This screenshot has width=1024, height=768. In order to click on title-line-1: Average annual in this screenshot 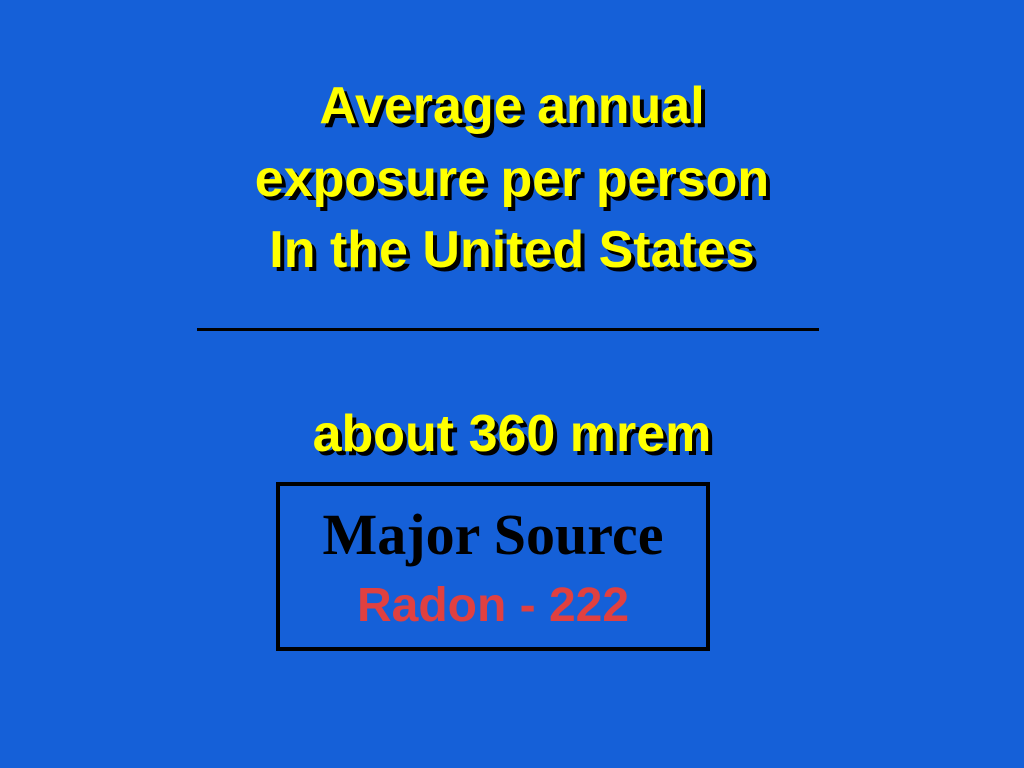, I will do `click(512, 106)`.